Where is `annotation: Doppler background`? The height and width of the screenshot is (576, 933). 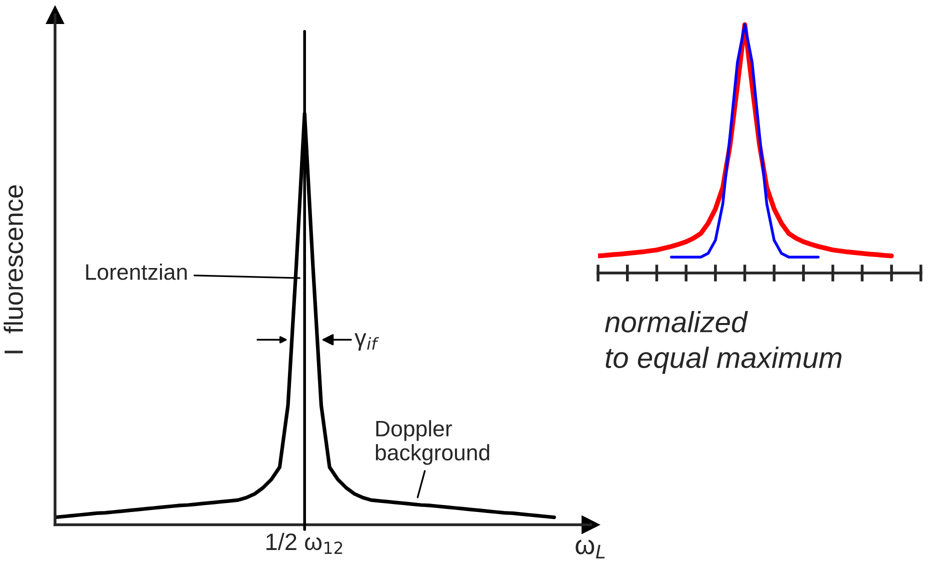 annotation: Doppler background is located at coordinates (433, 442).